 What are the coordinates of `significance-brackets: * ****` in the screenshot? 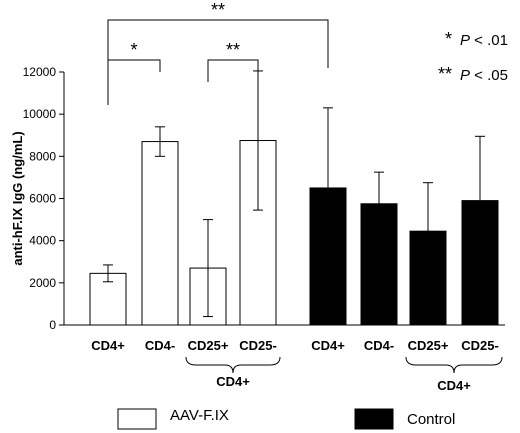 It's located at (218, 52).